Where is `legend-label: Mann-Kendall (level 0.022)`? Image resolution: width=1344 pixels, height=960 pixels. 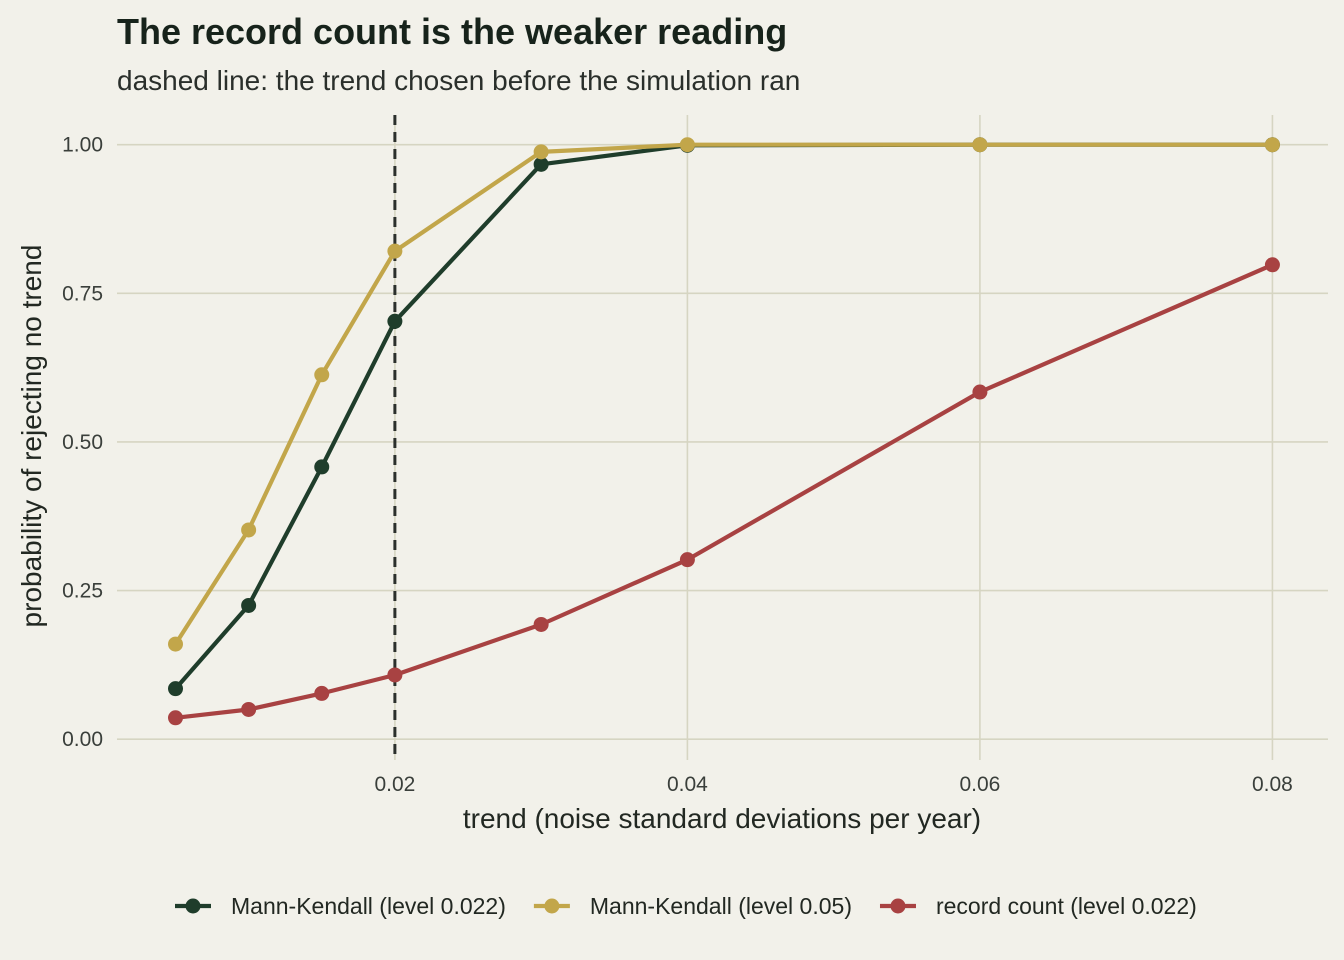
legend-label: Mann-Kendall (level 0.022) is located at coordinates (368, 906).